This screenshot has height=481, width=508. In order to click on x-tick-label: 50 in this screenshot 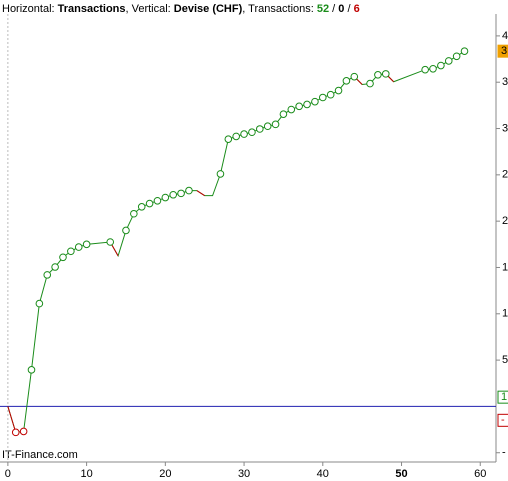, I will do `click(401, 474)`.